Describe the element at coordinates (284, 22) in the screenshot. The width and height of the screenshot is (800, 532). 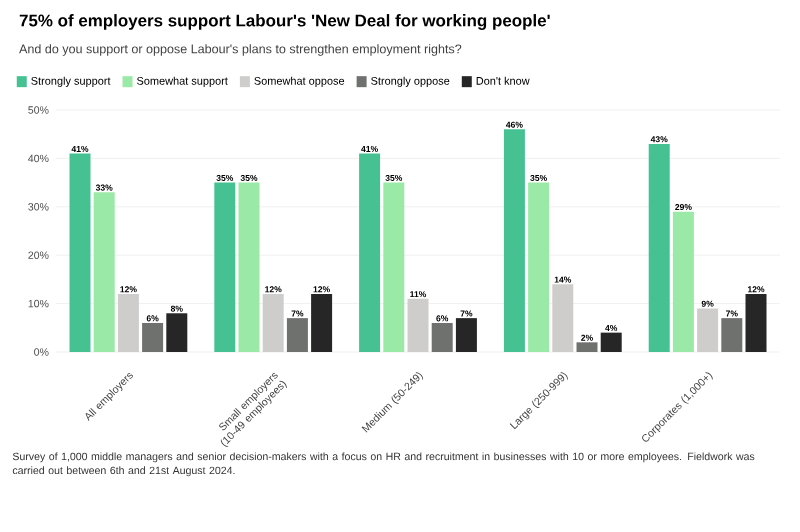
I see `chart-title: 75% of employers support Labour's 'New Deal for working people'` at that location.